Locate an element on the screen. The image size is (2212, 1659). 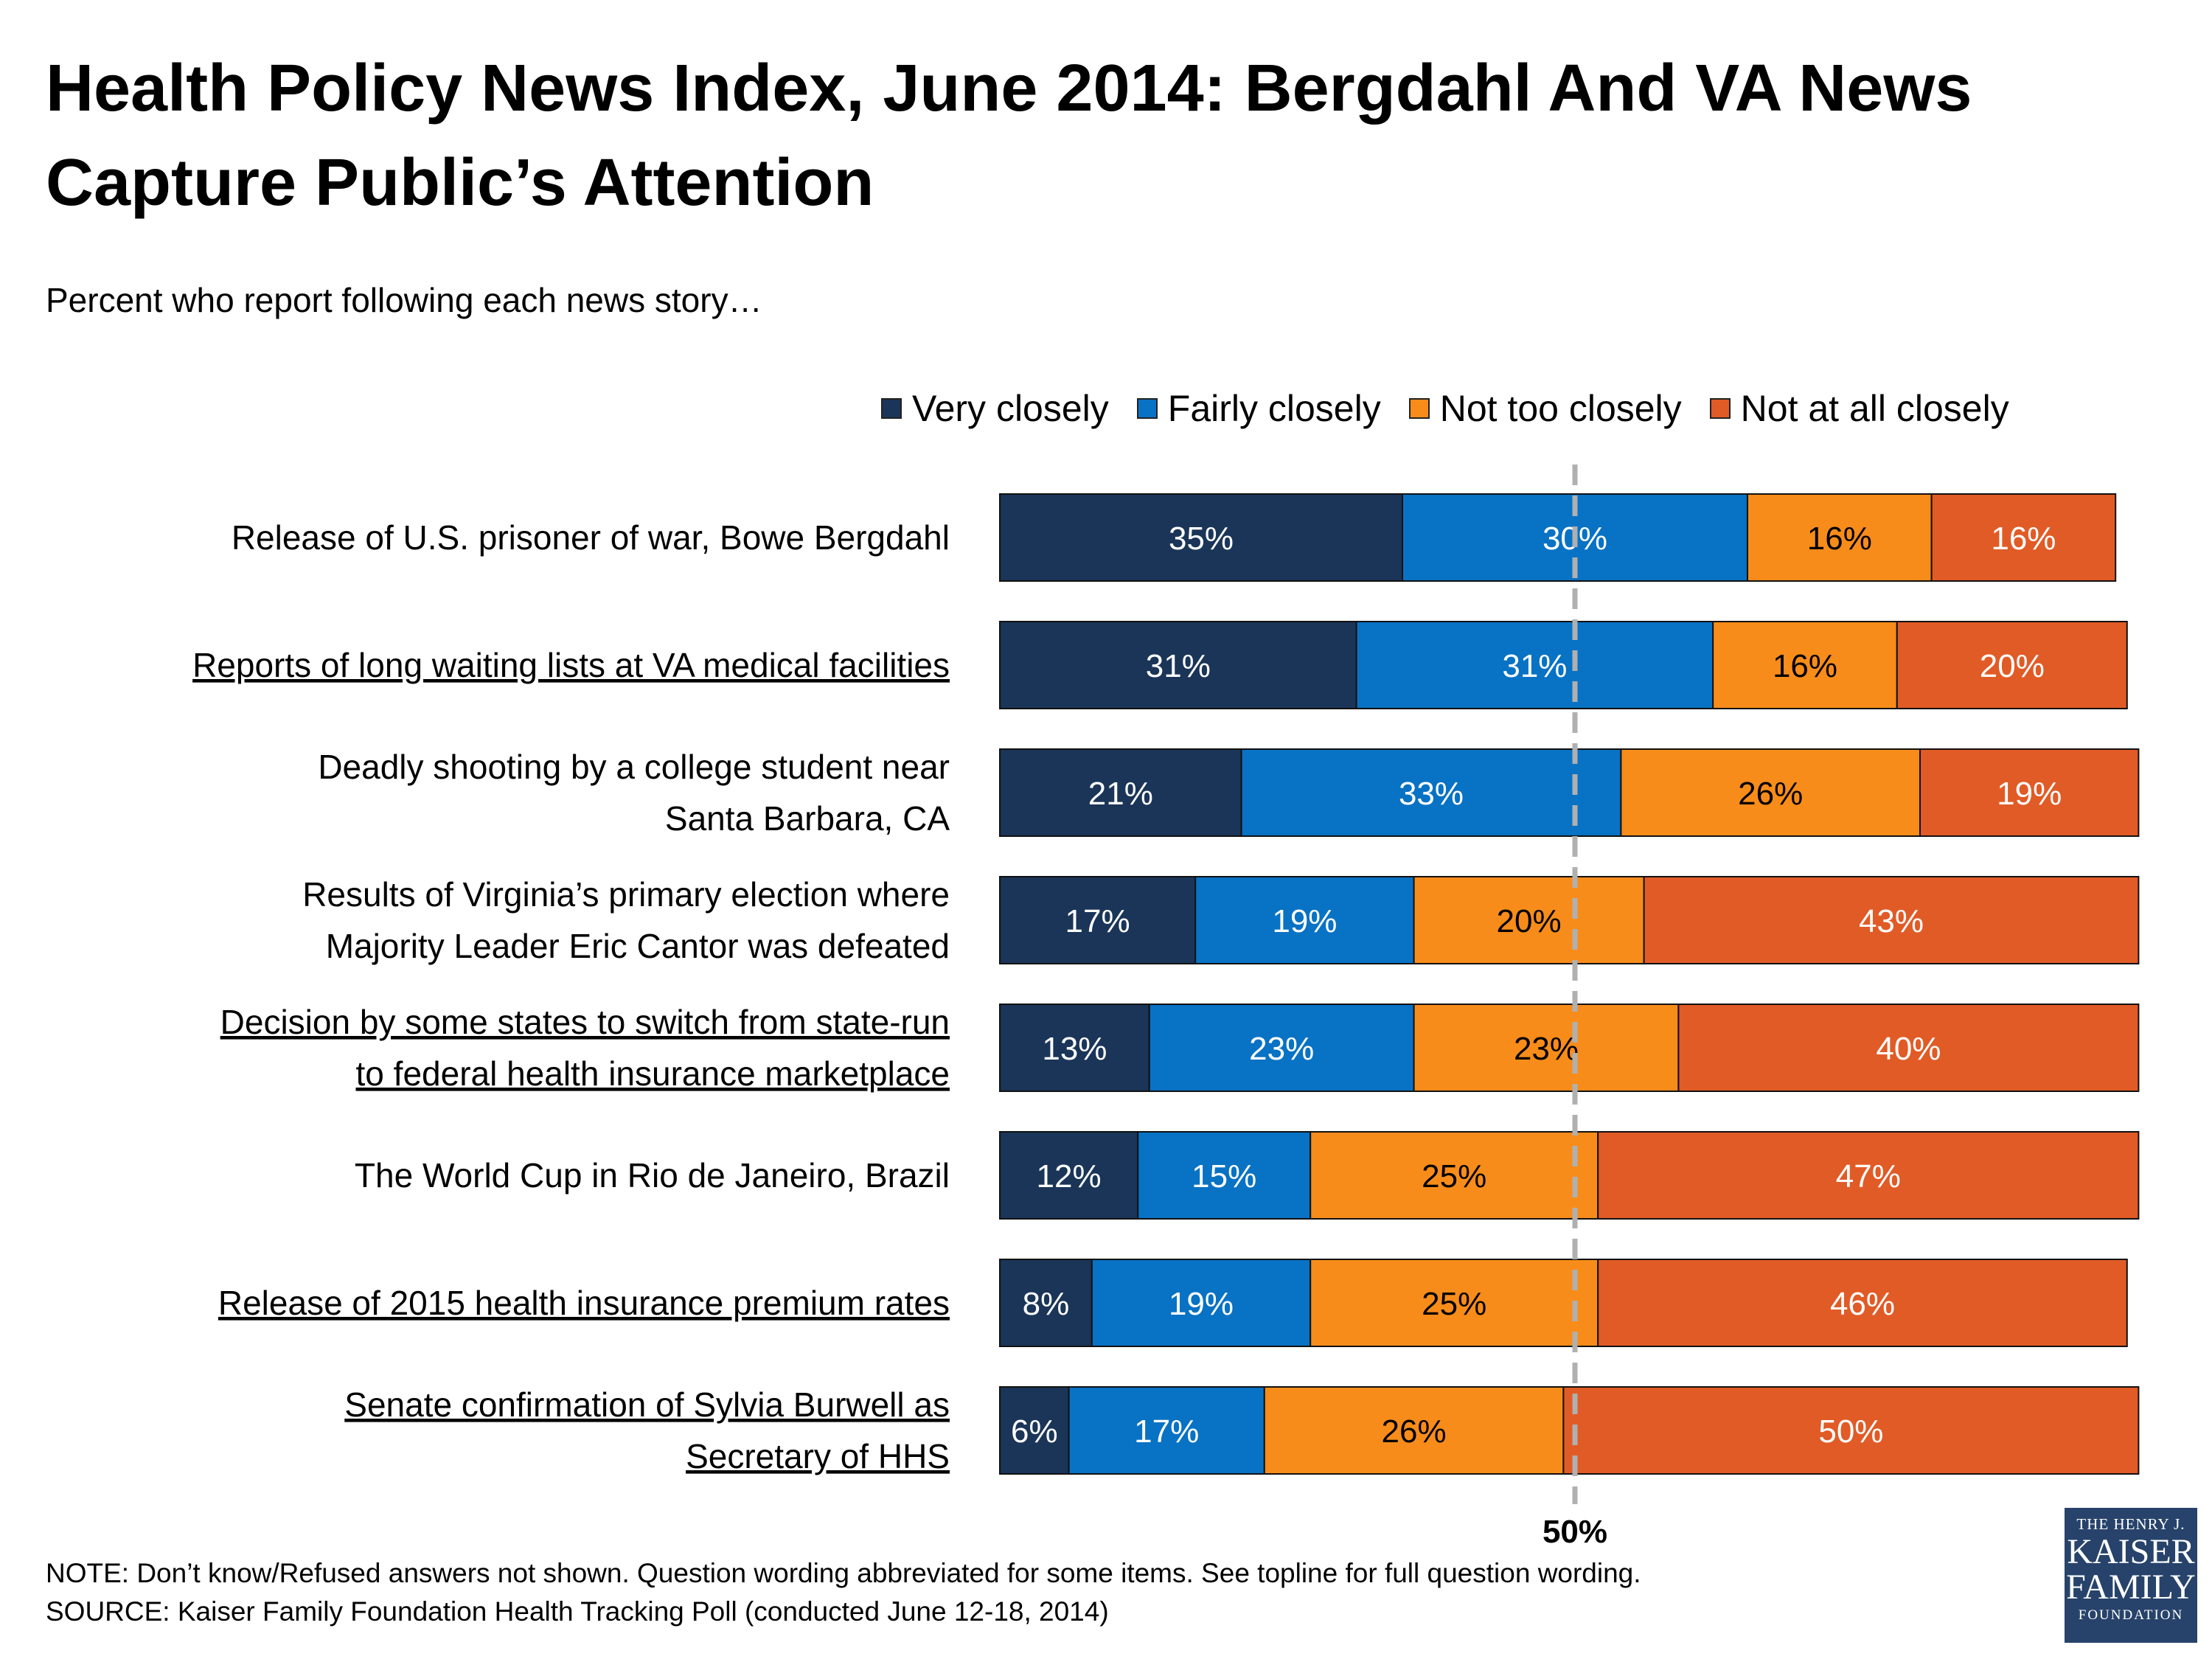
category-label: The World Cup in Rio de Janeiro, Brazil is located at coordinates (652, 1175).